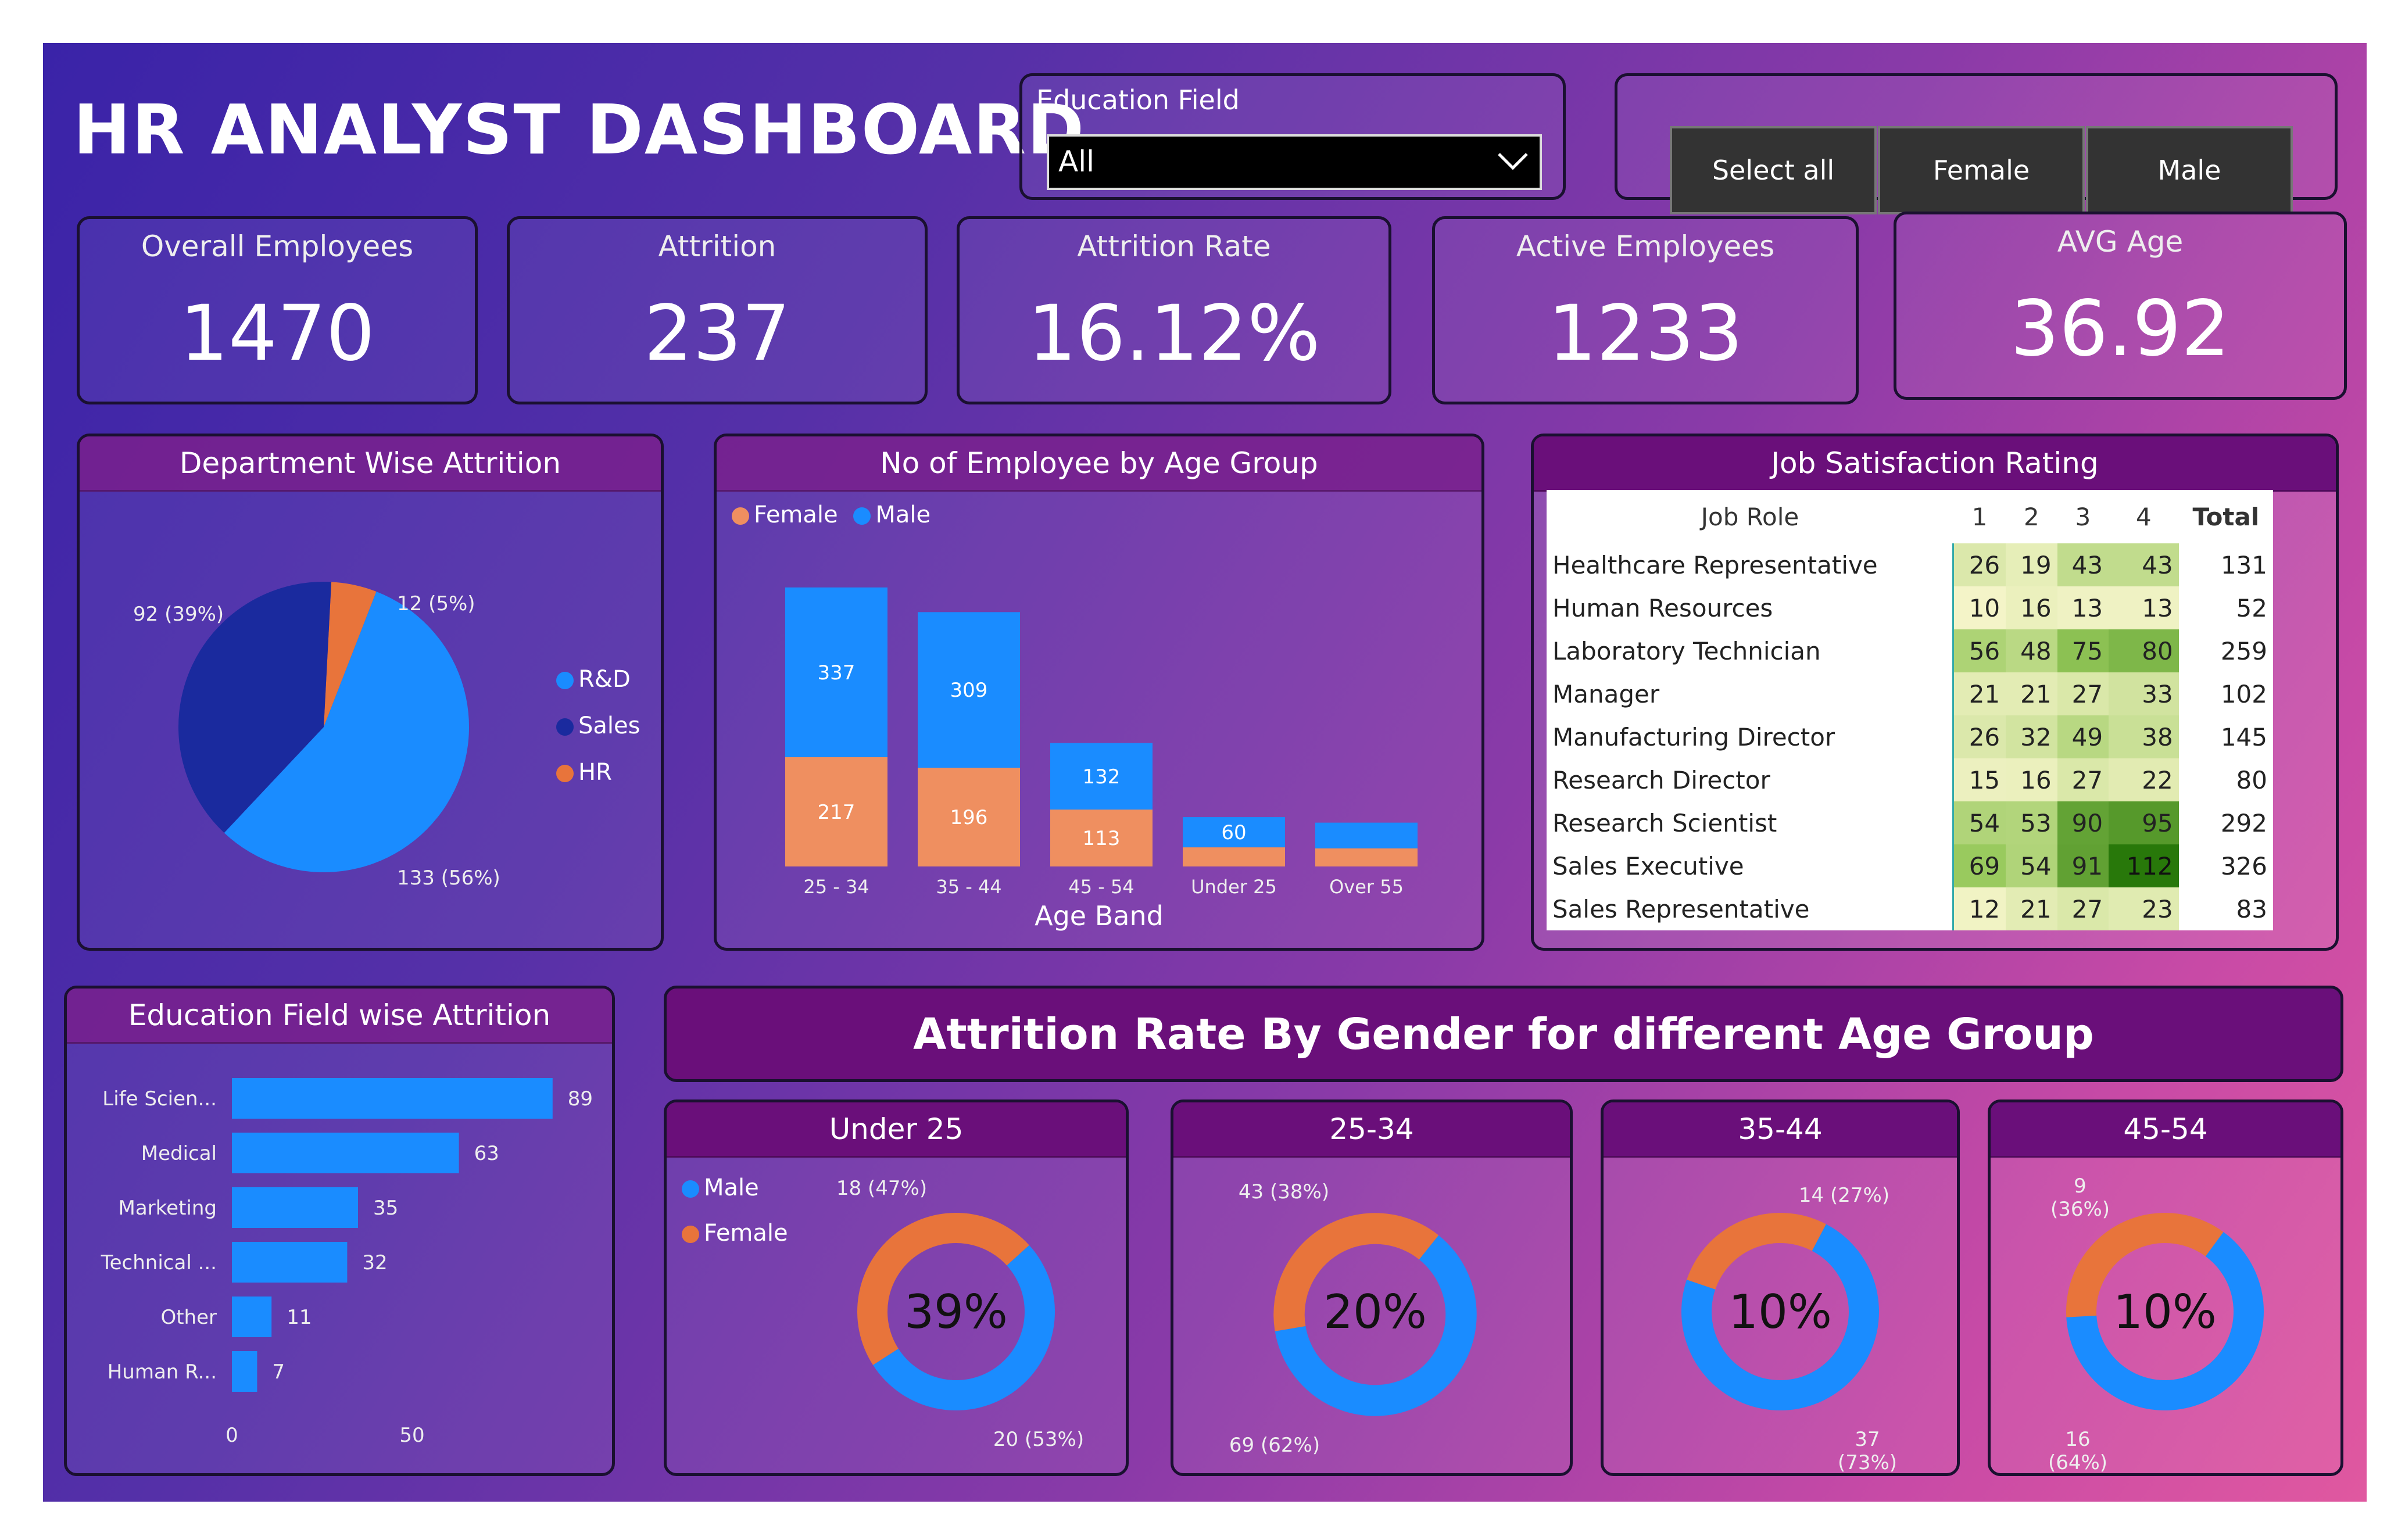  What do you see at coordinates (2031, 607) in the screenshot?
I see `rating-cell: 16` at bounding box center [2031, 607].